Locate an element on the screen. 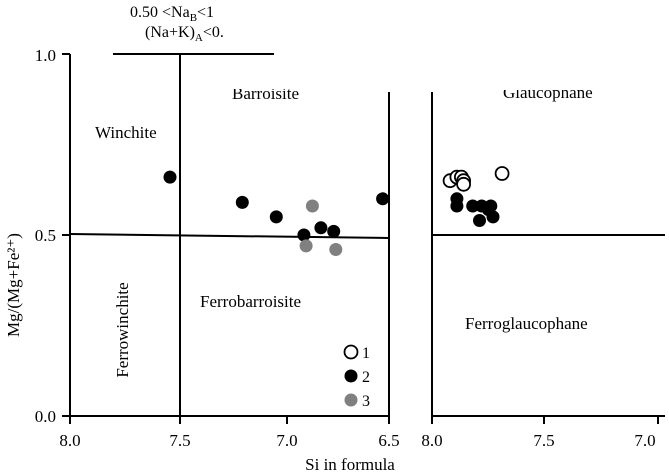 This screenshot has height=474, width=669. y-axis-title: Mg/(Mg+Fe²⁺) is located at coordinates (13, 285).